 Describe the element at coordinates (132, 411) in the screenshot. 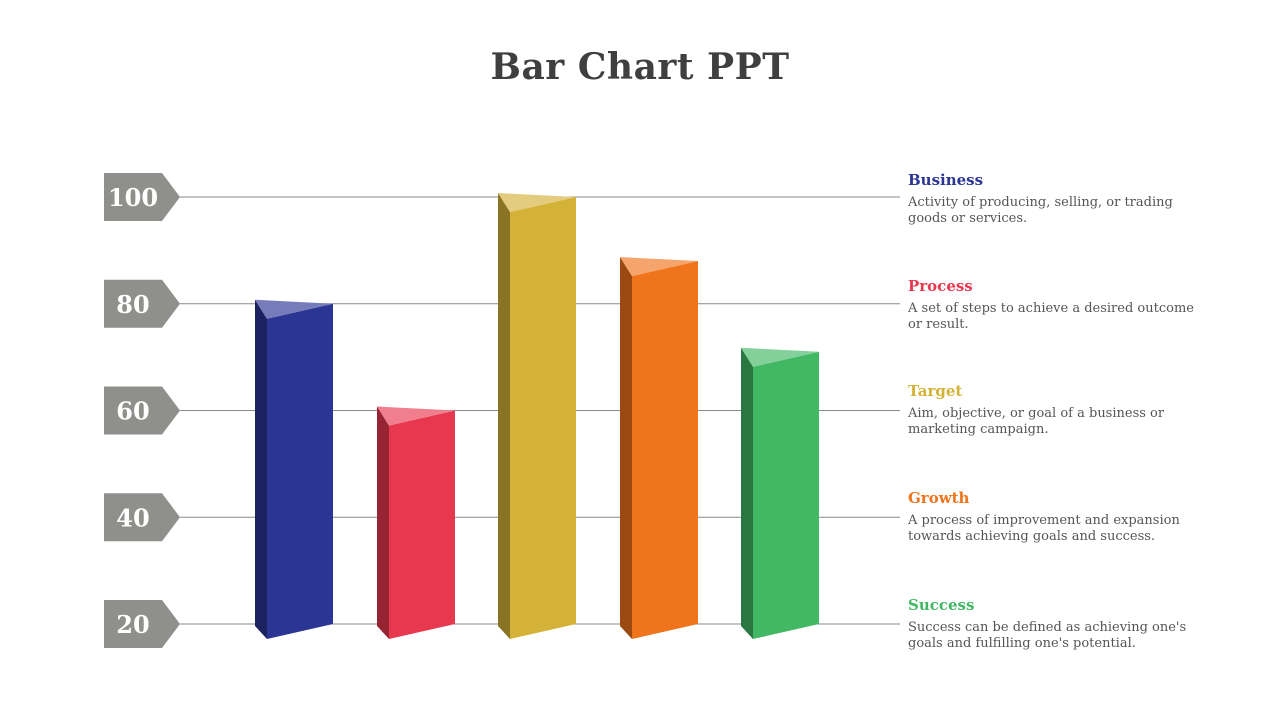

I see `y-tick-label: 60` at that location.